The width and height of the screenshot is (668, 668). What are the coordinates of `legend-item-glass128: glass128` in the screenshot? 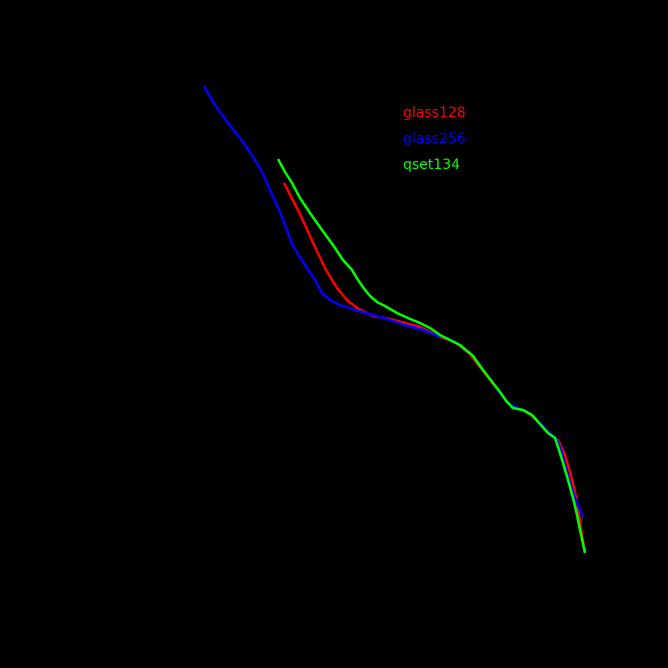 It's located at (434, 117).